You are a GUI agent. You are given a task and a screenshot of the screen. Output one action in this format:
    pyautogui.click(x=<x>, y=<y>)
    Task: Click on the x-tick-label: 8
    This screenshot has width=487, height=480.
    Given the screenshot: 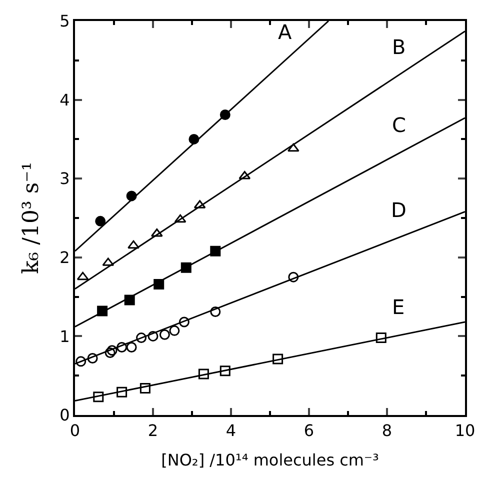 What is the action you would take?
    pyautogui.click(x=387, y=430)
    